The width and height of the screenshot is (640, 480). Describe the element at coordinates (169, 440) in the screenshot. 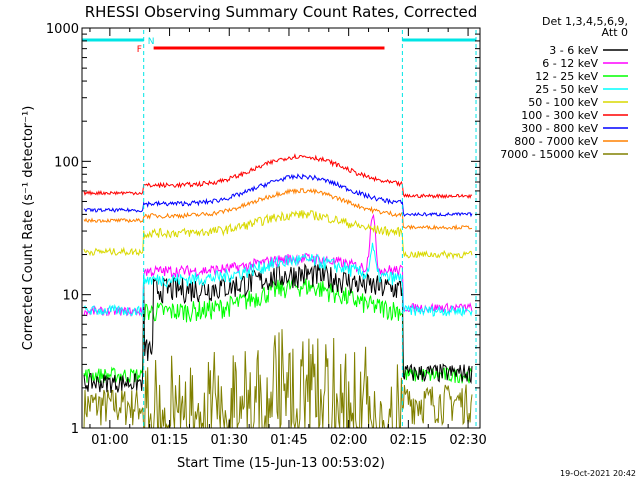

I see `x-tick-label: 01:15` at that location.